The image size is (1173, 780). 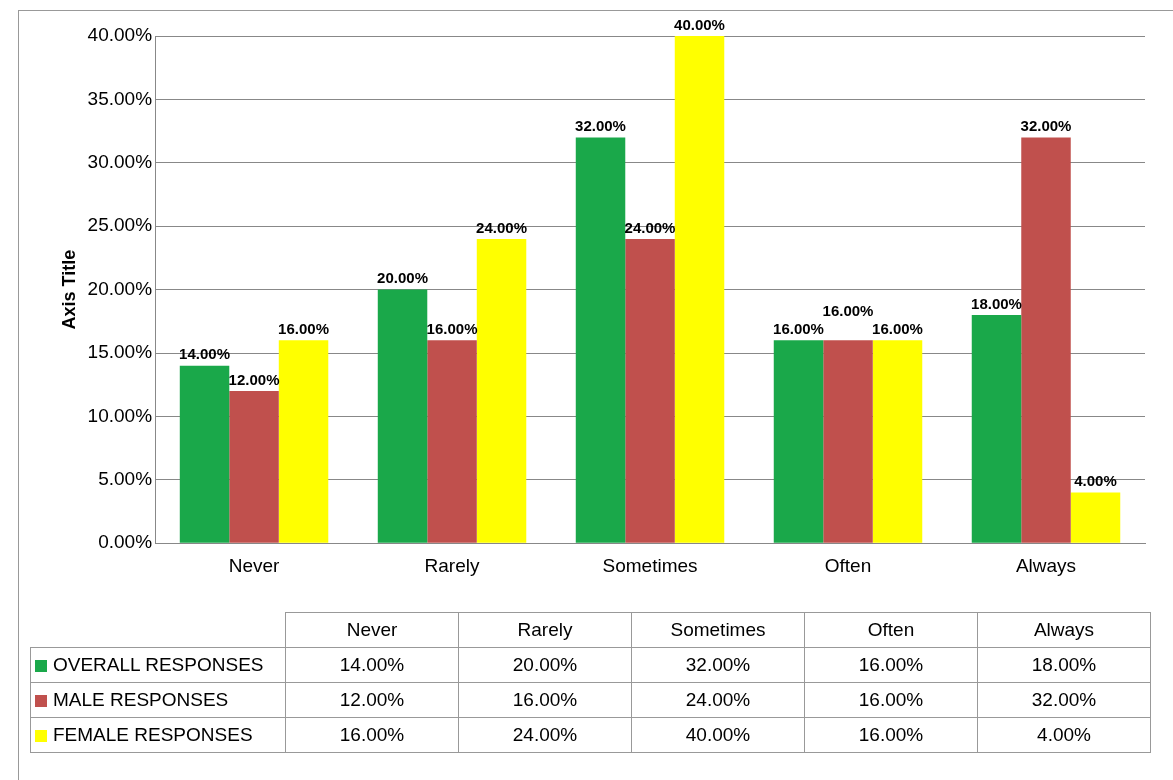 I want to click on y-tick-label: 25.00%, so click(x=120, y=225).